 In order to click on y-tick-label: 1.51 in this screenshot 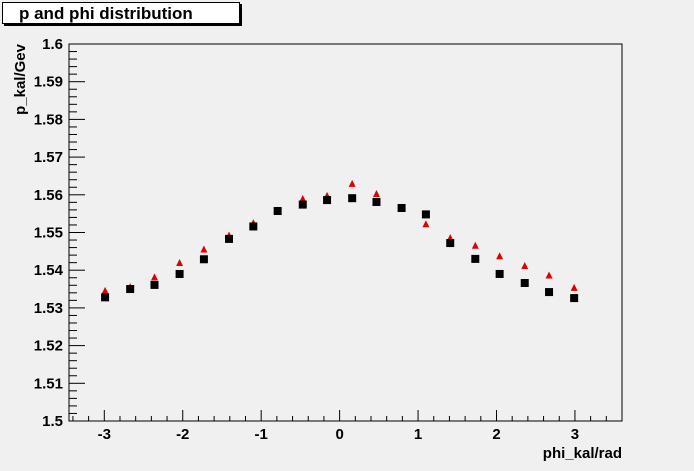, I will do `click(48, 383)`.